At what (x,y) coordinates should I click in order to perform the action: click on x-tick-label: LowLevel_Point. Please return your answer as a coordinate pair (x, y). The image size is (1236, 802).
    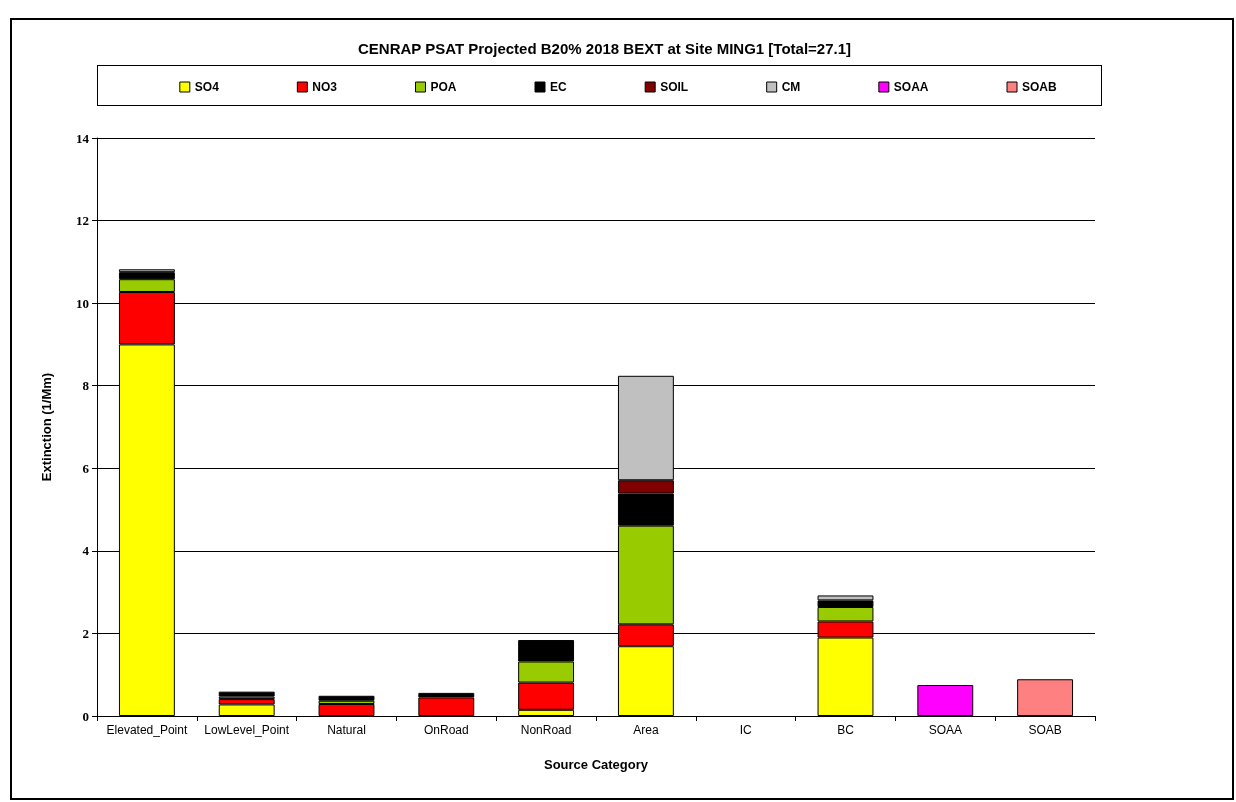
    Looking at the image, I should click on (247, 730).